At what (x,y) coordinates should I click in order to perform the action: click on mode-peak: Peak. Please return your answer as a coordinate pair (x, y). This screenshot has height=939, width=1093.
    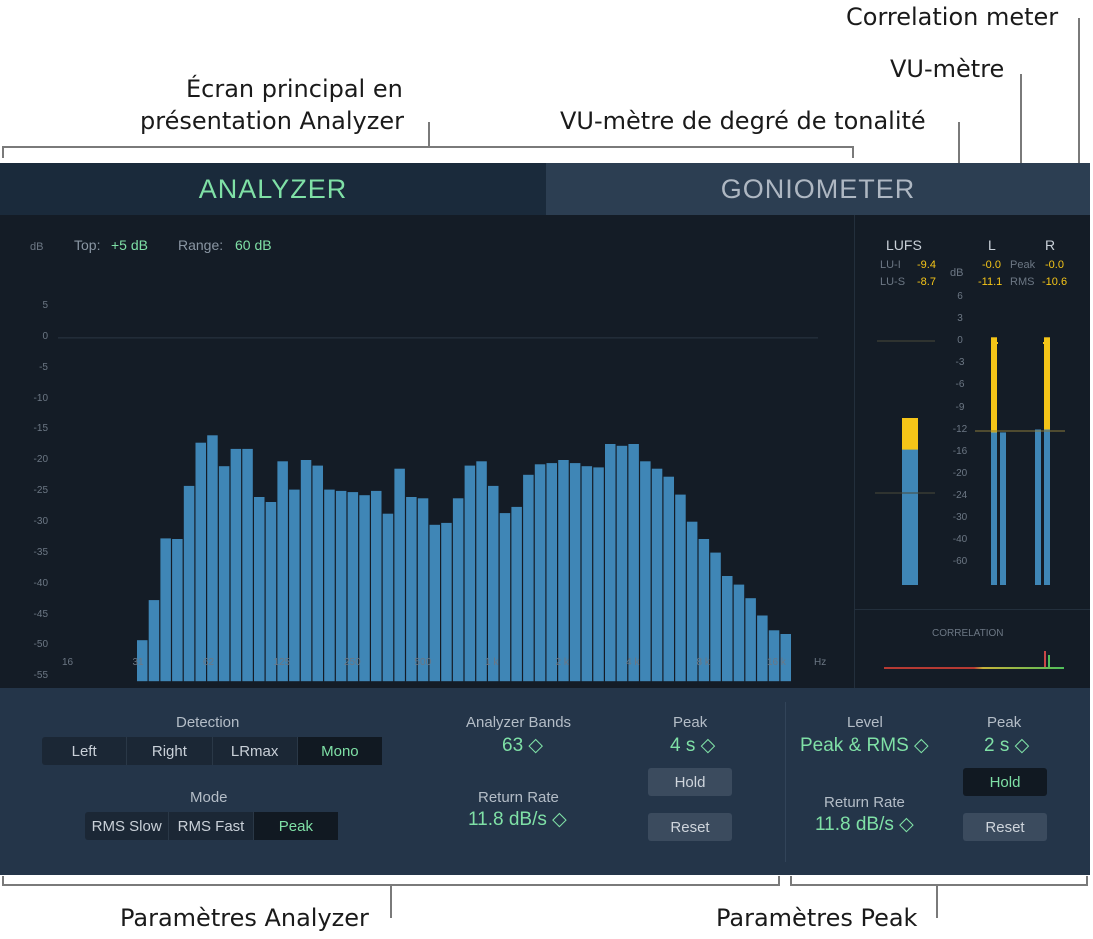
    Looking at the image, I should click on (296, 826).